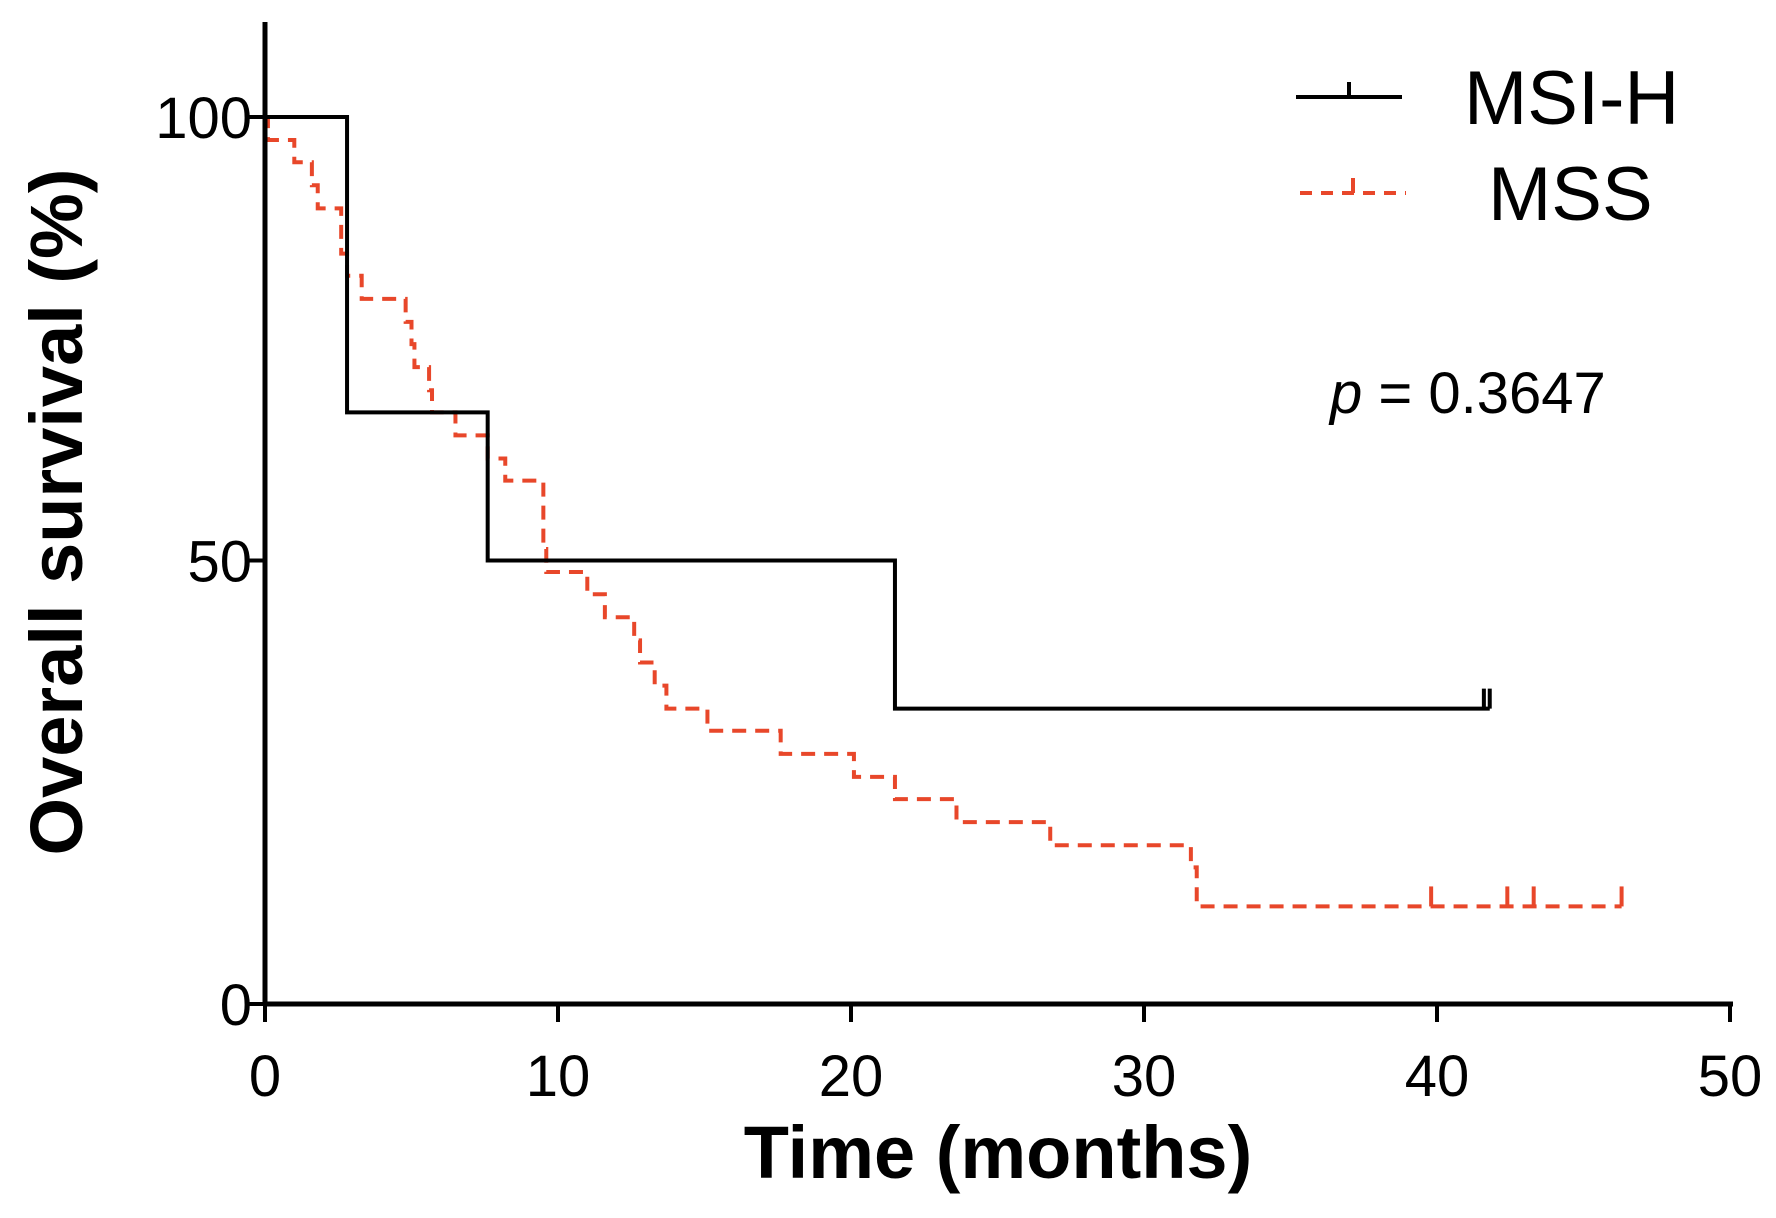 The width and height of the screenshot is (1776, 1218). What do you see at coordinates (1476, 194) in the screenshot?
I see `legend-item-mss: MSS` at bounding box center [1476, 194].